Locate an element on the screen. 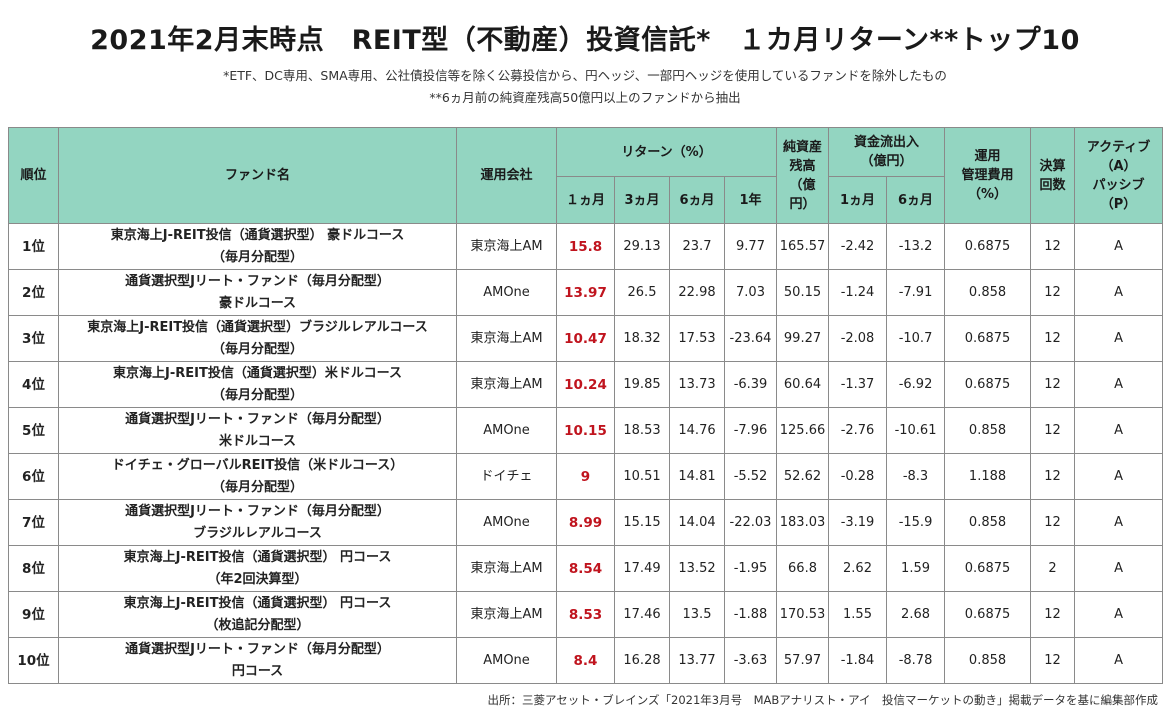  flow-1m-cell: 1.55 is located at coordinates (858, 614).